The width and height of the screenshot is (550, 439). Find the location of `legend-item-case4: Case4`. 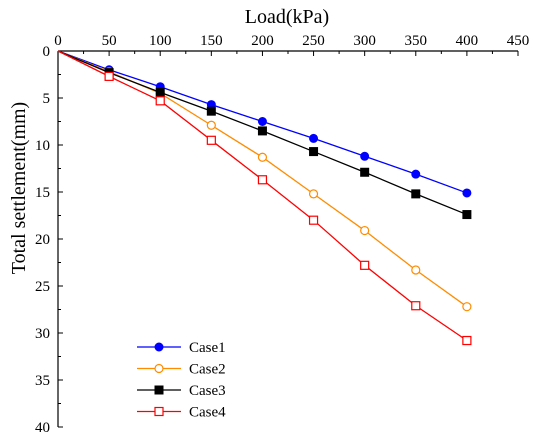

legend-item-case4: Case4 is located at coordinates (181, 413).